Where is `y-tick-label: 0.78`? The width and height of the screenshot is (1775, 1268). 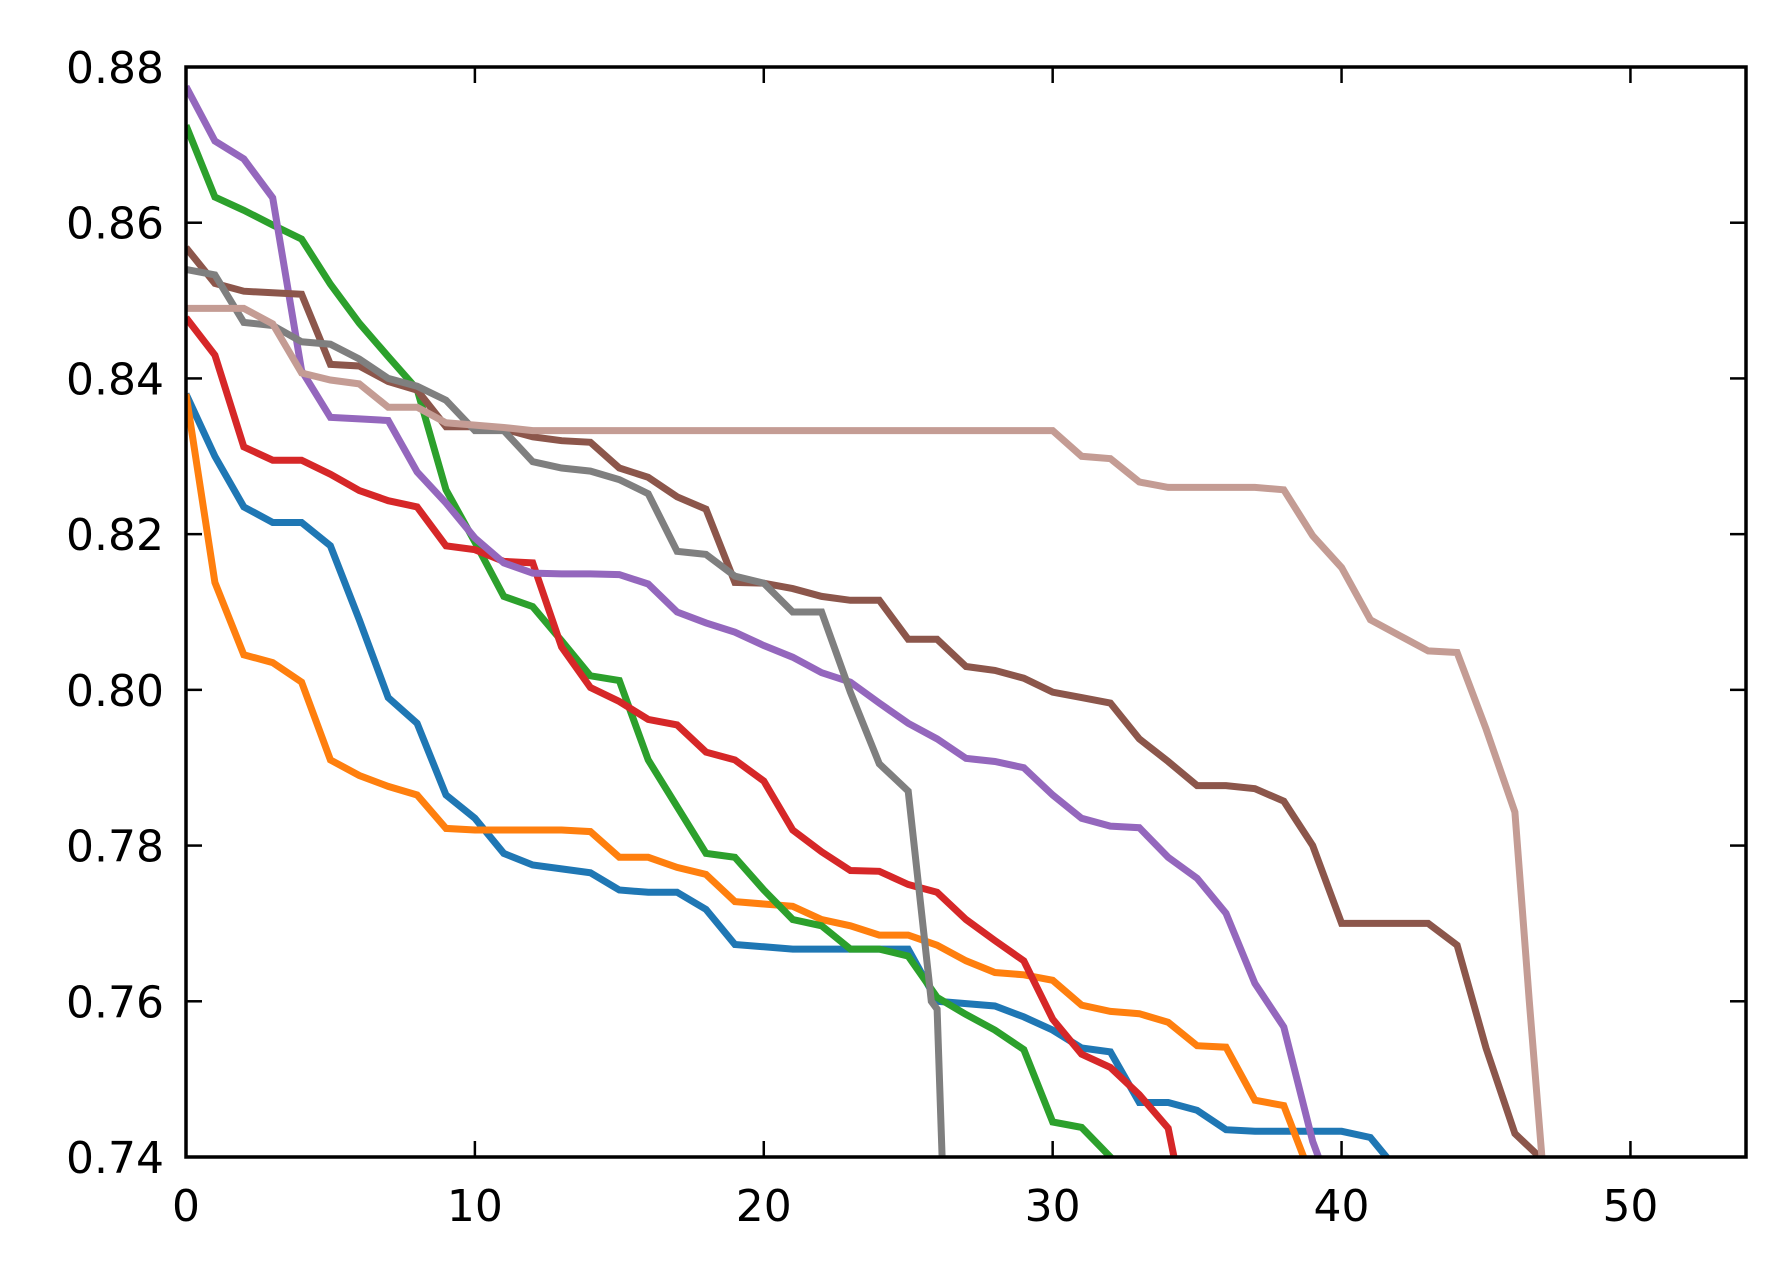
y-tick-label: 0.78 is located at coordinates (115, 847).